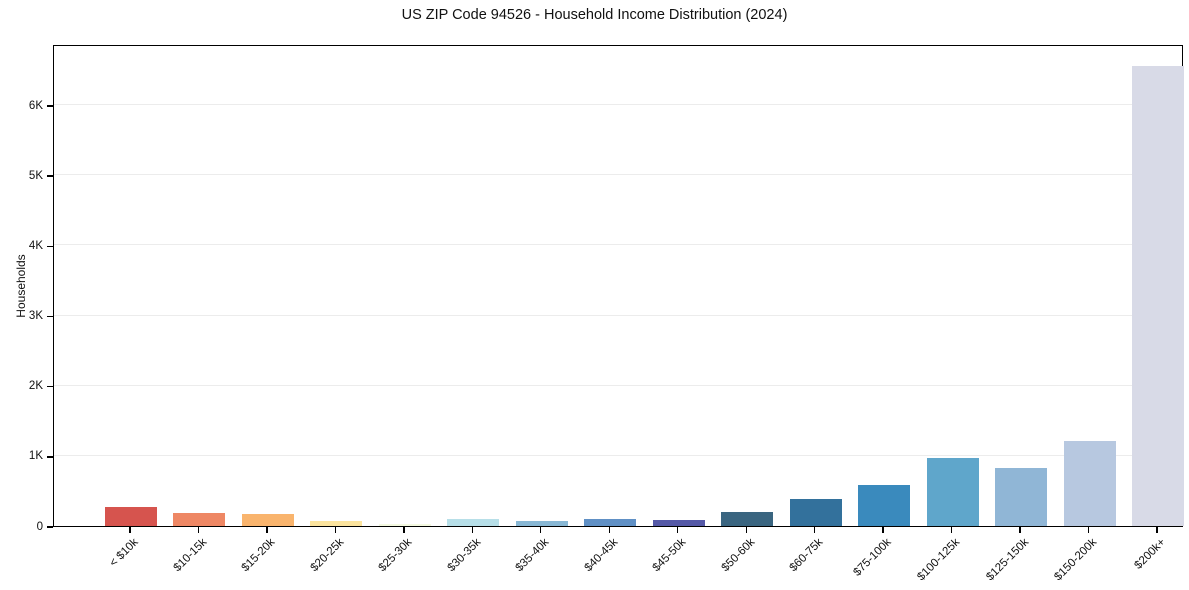 This screenshot has height=590, width=1189. Describe the element at coordinates (669, 555) in the screenshot. I see `x-tick-label: $45-50k` at that location.